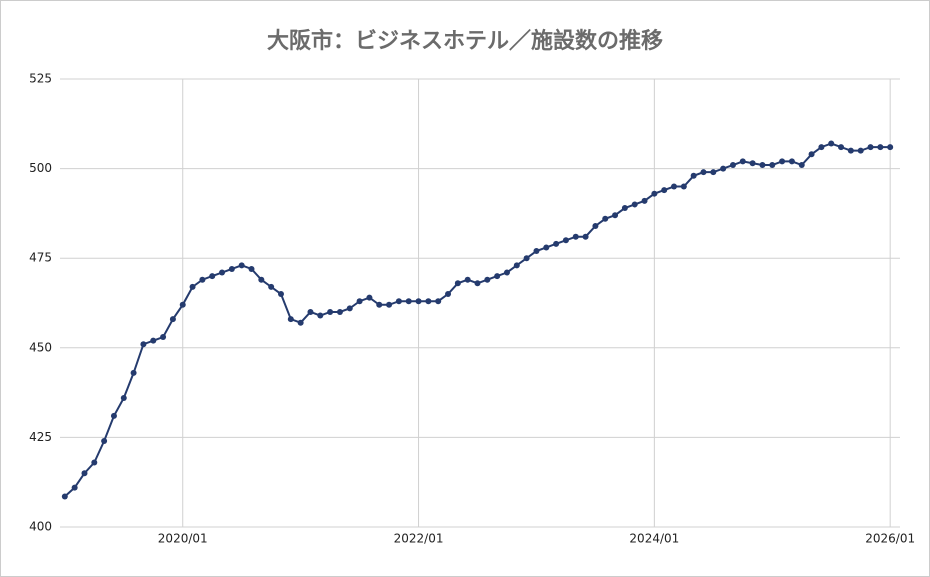  What do you see at coordinates (40, 258) in the screenshot?
I see `y-tick-label: 475` at bounding box center [40, 258].